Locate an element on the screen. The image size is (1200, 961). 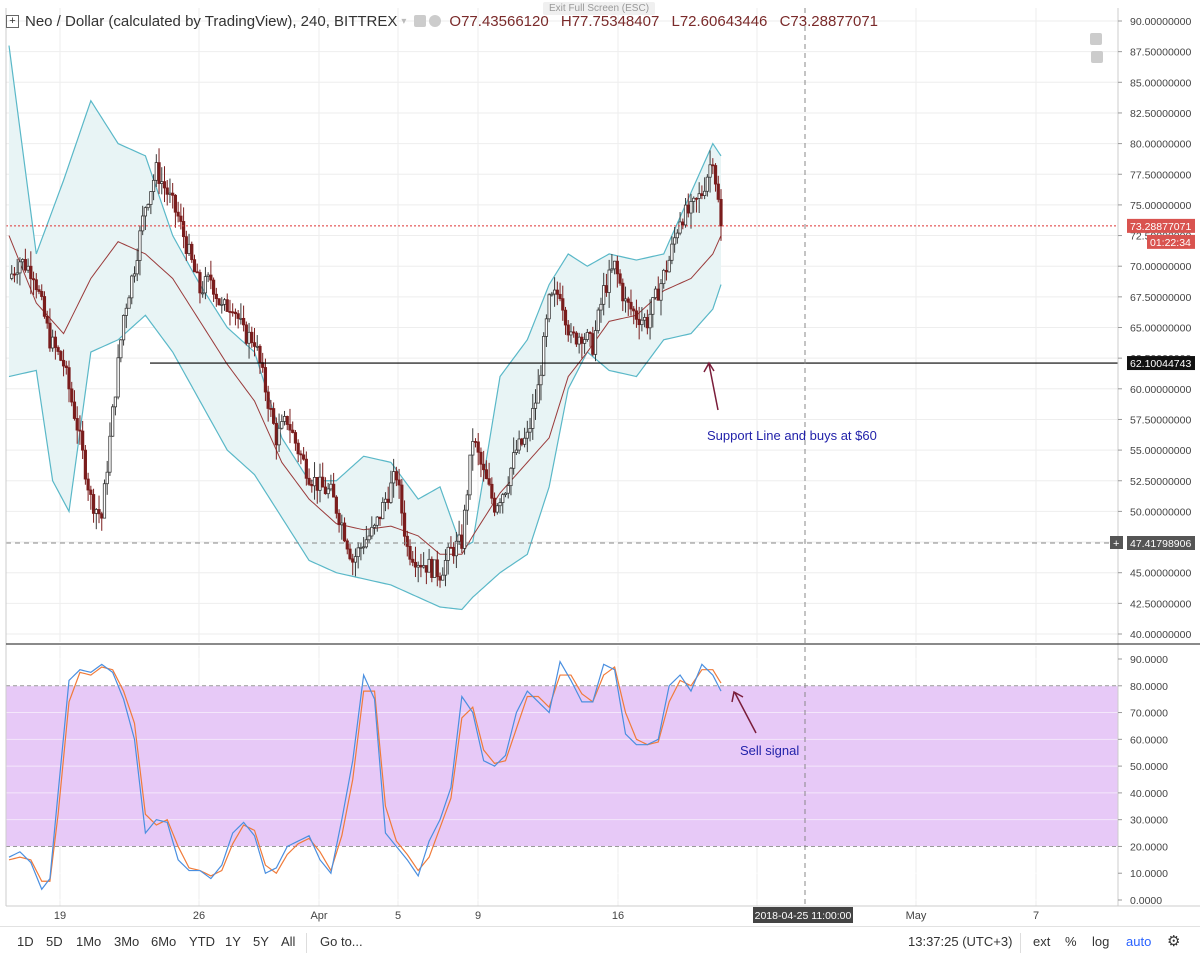
range-5y-button: 5Y is located at coordinates (261, 941).